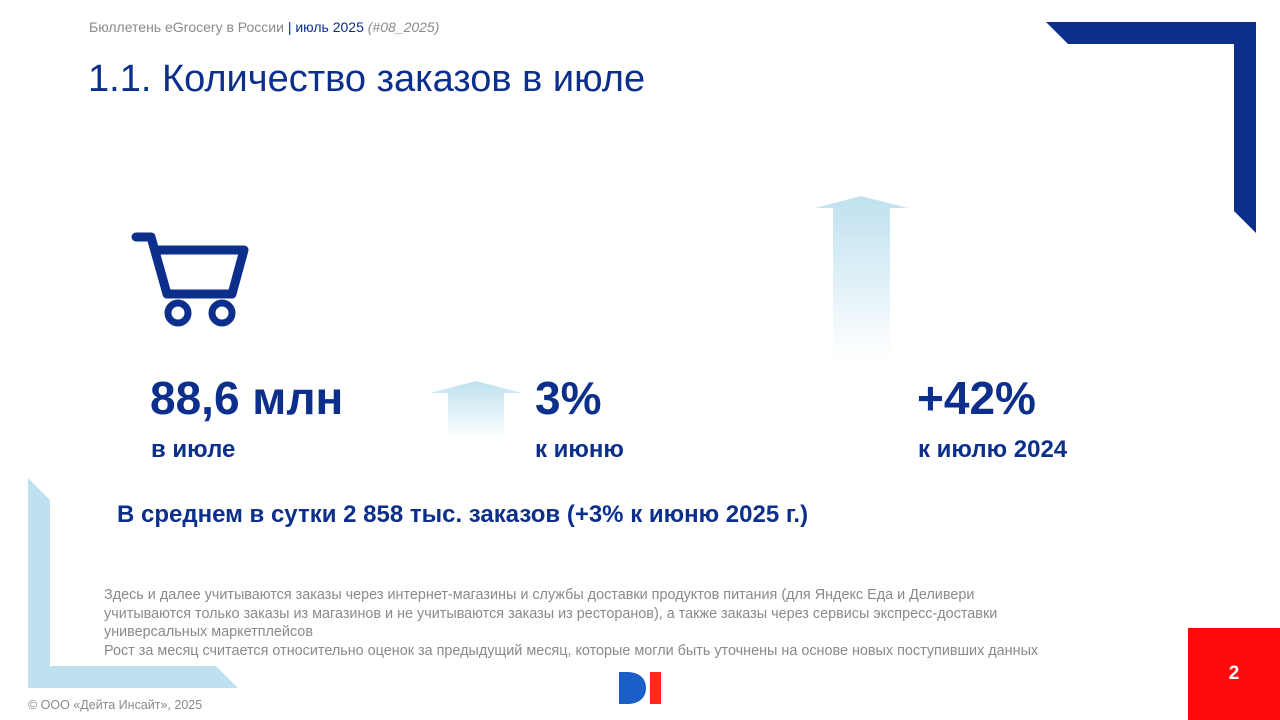  Describe the element at coordinates (976, 398) in the screenshot. I see `yoy-growth-value: +42%` at that location.